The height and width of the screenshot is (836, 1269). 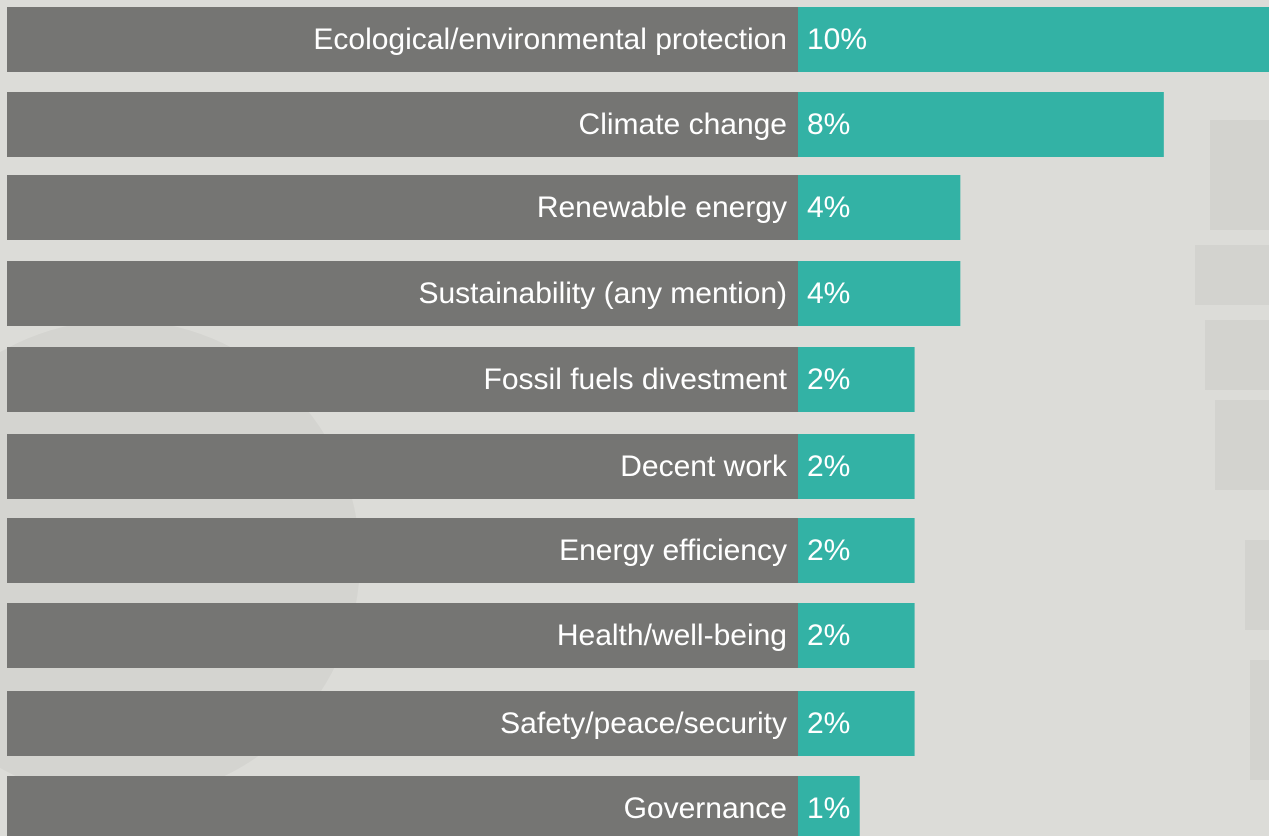 I want to click on category-label: Energy efficiency, so click(x=673, y=550).